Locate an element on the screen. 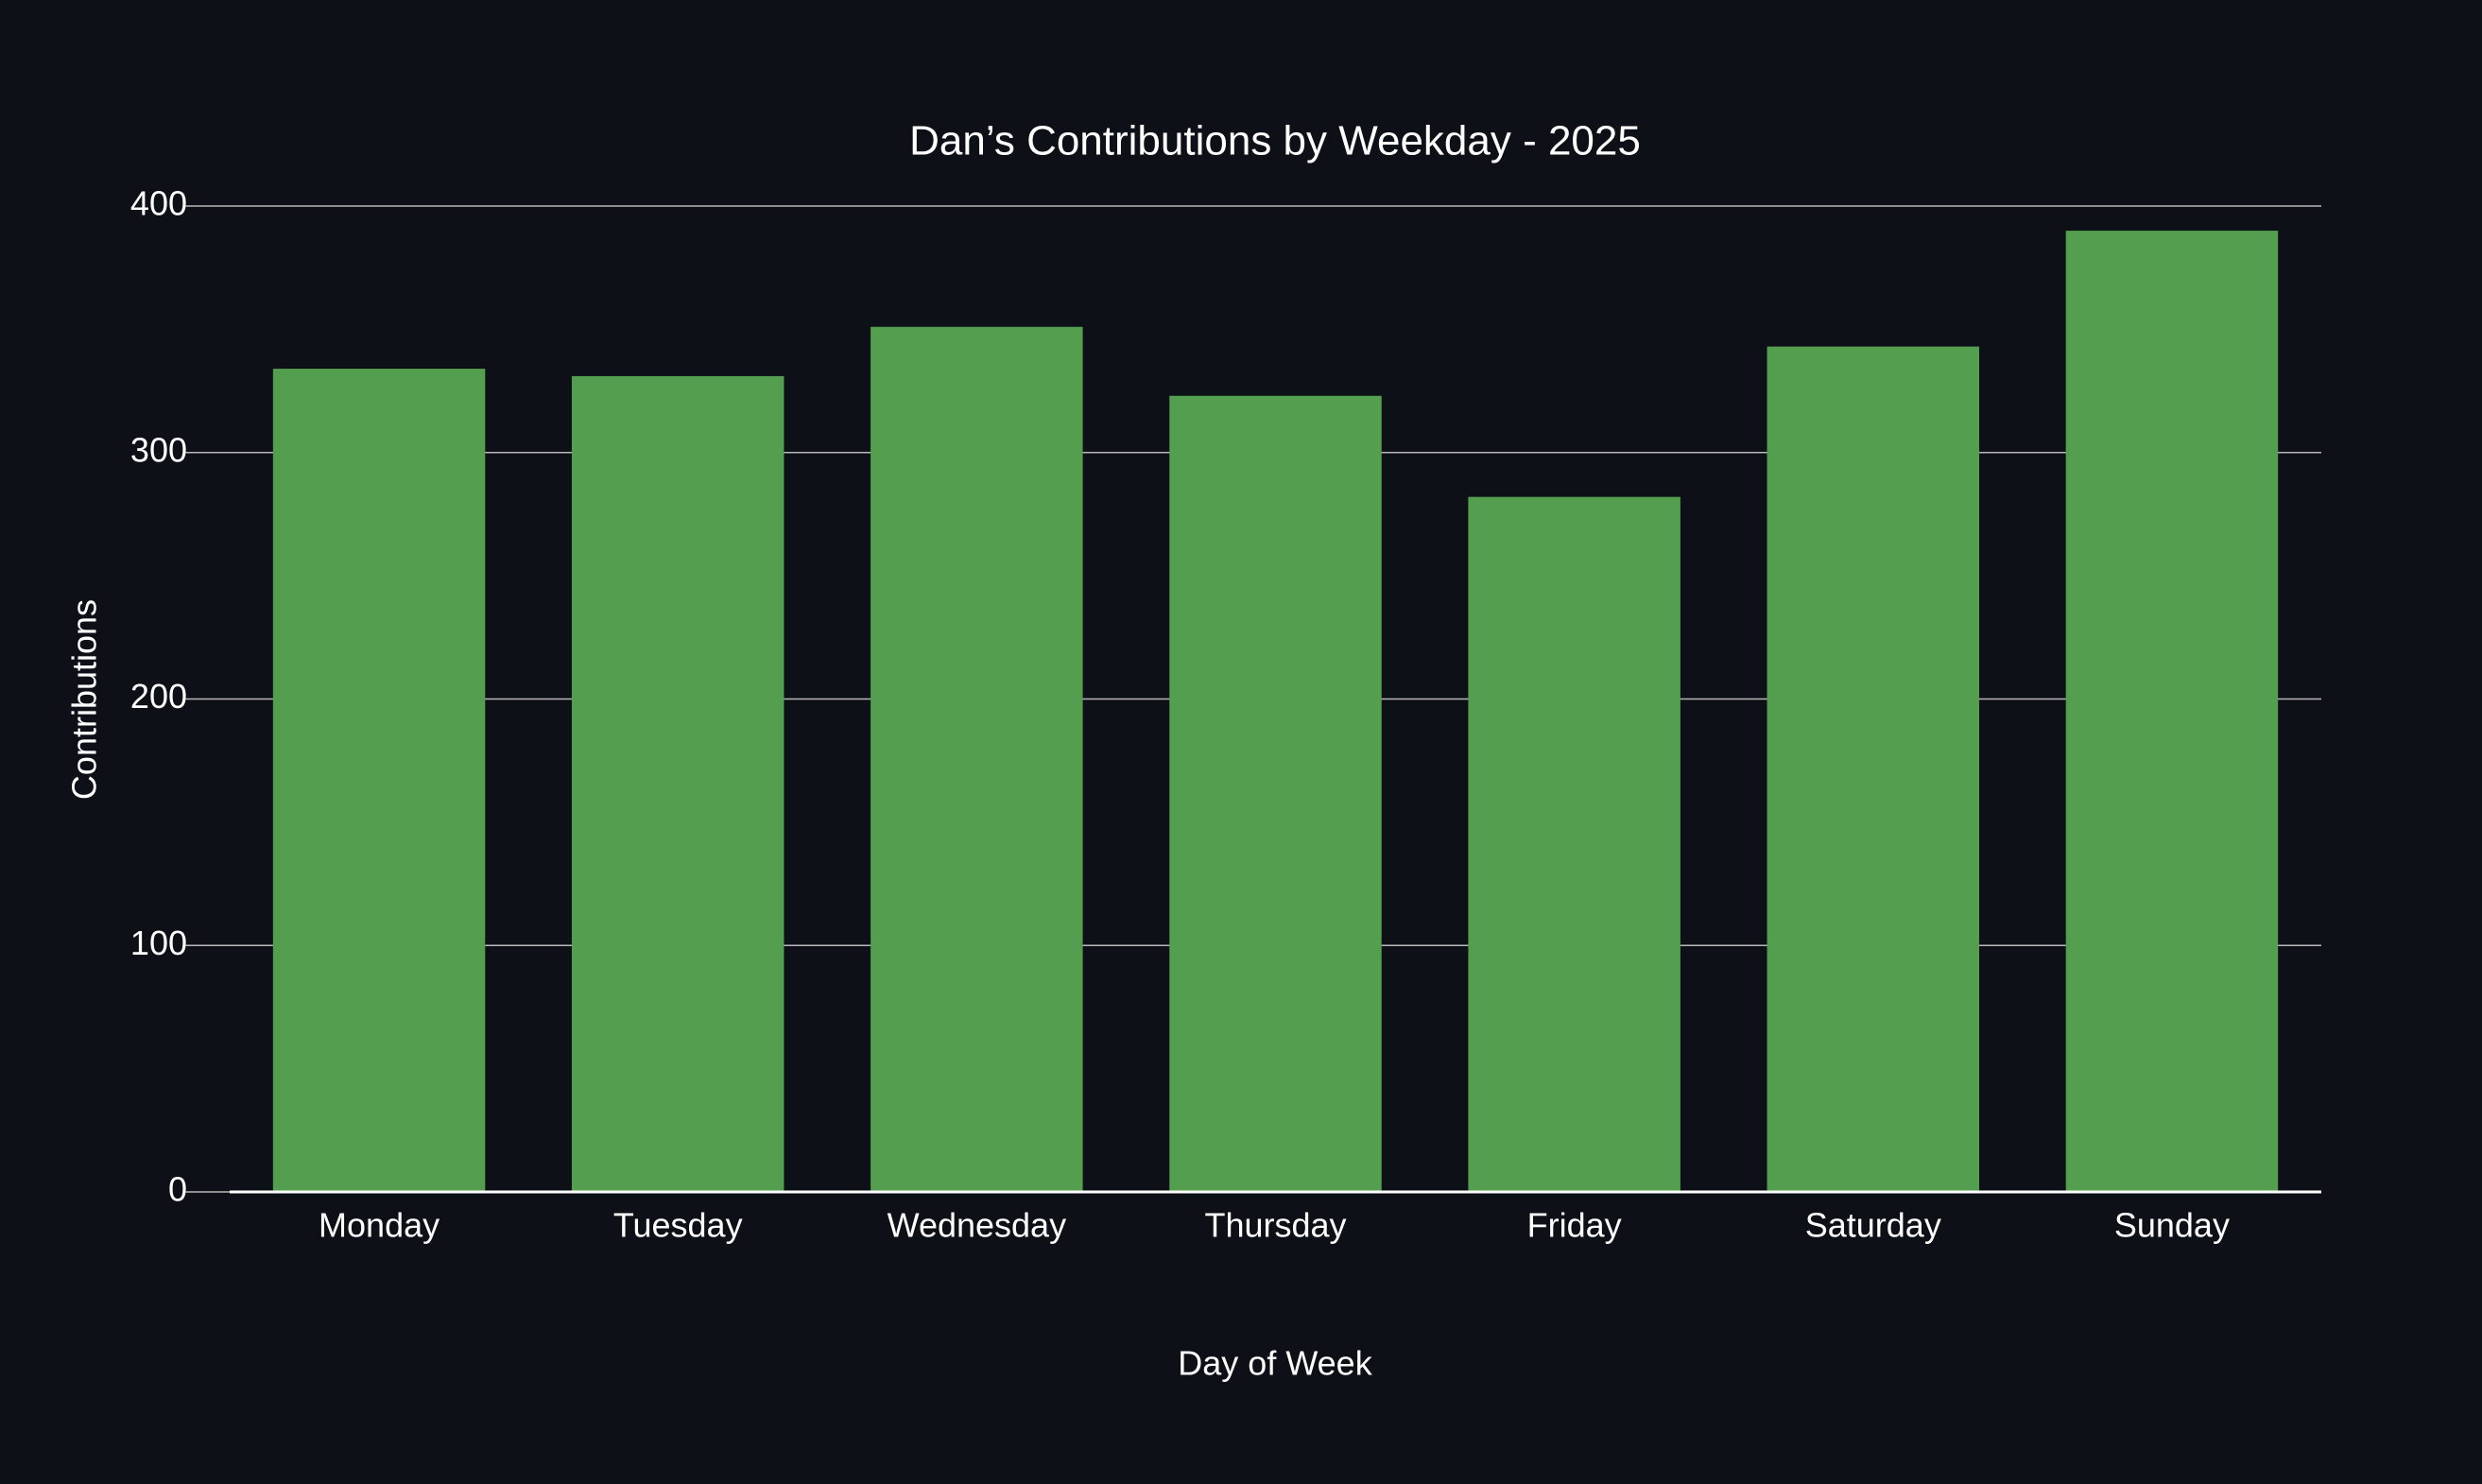 The image size is (2482, 1484). chart-title: Dan’s Contributions by Weekday - 2025 is located at coordinates (1275, 141).